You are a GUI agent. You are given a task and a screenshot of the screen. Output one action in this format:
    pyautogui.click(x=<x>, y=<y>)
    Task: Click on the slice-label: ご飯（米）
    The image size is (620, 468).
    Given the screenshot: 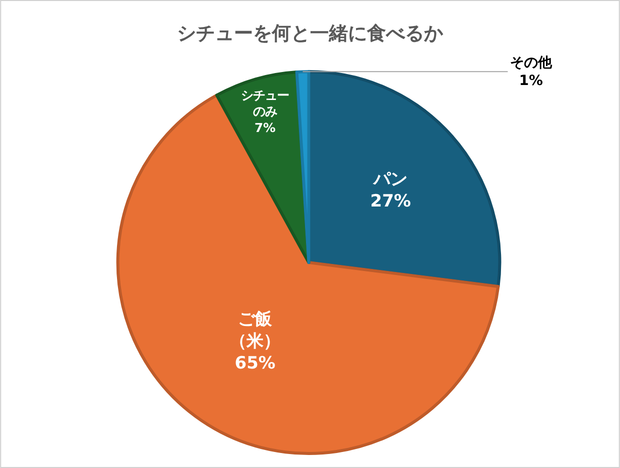 What is the action you would take?
    pyautogui.click(x=255, y=330)
    